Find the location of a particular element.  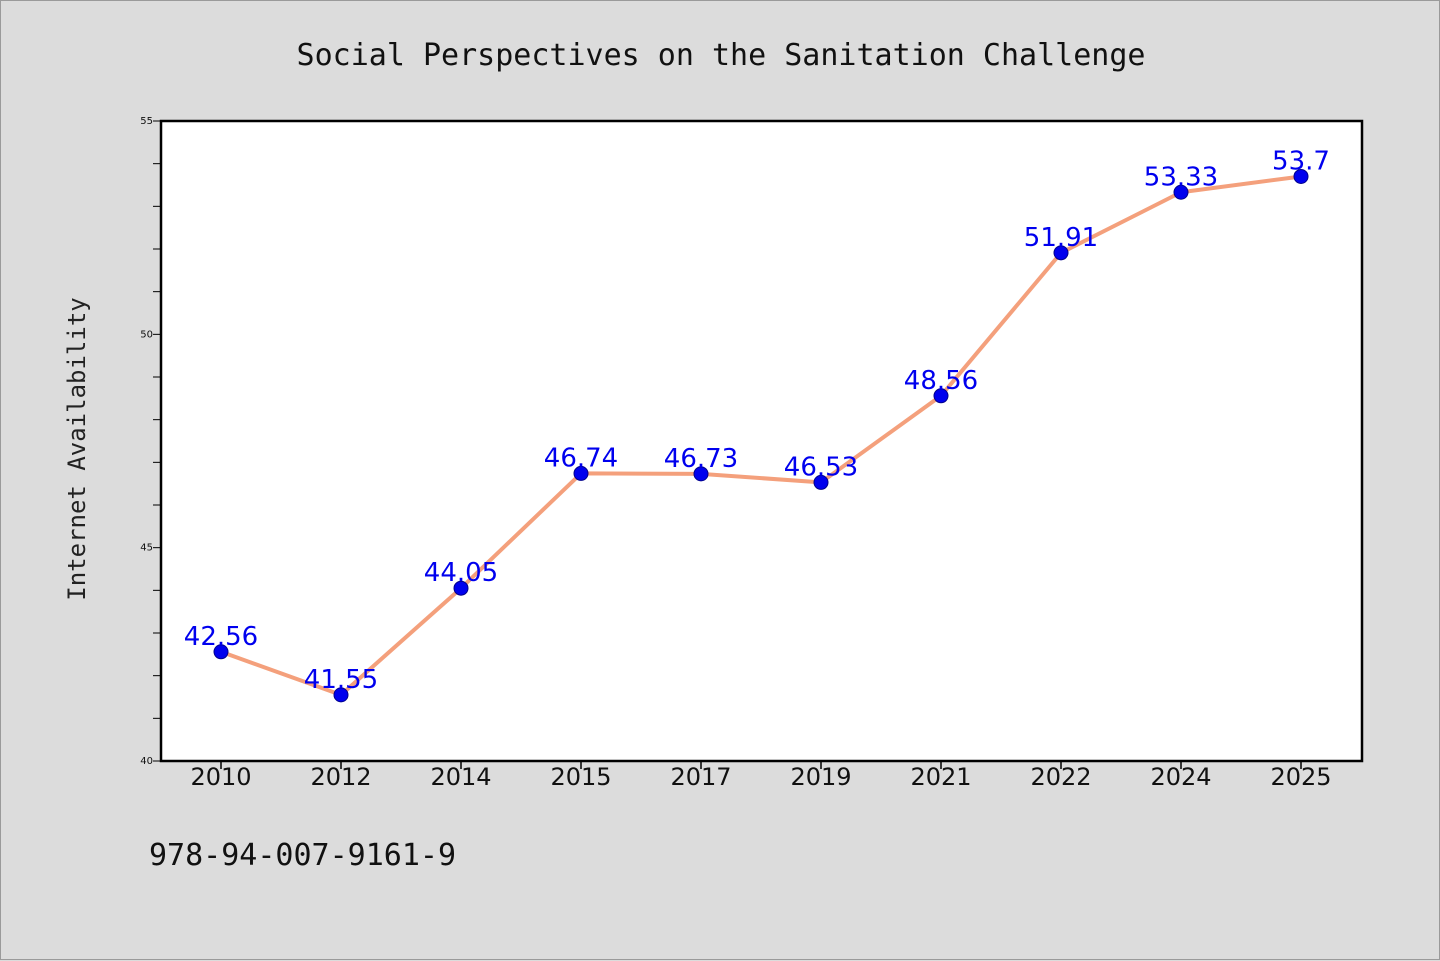

data-label: 46.53 is located at coordinates (821, 467).